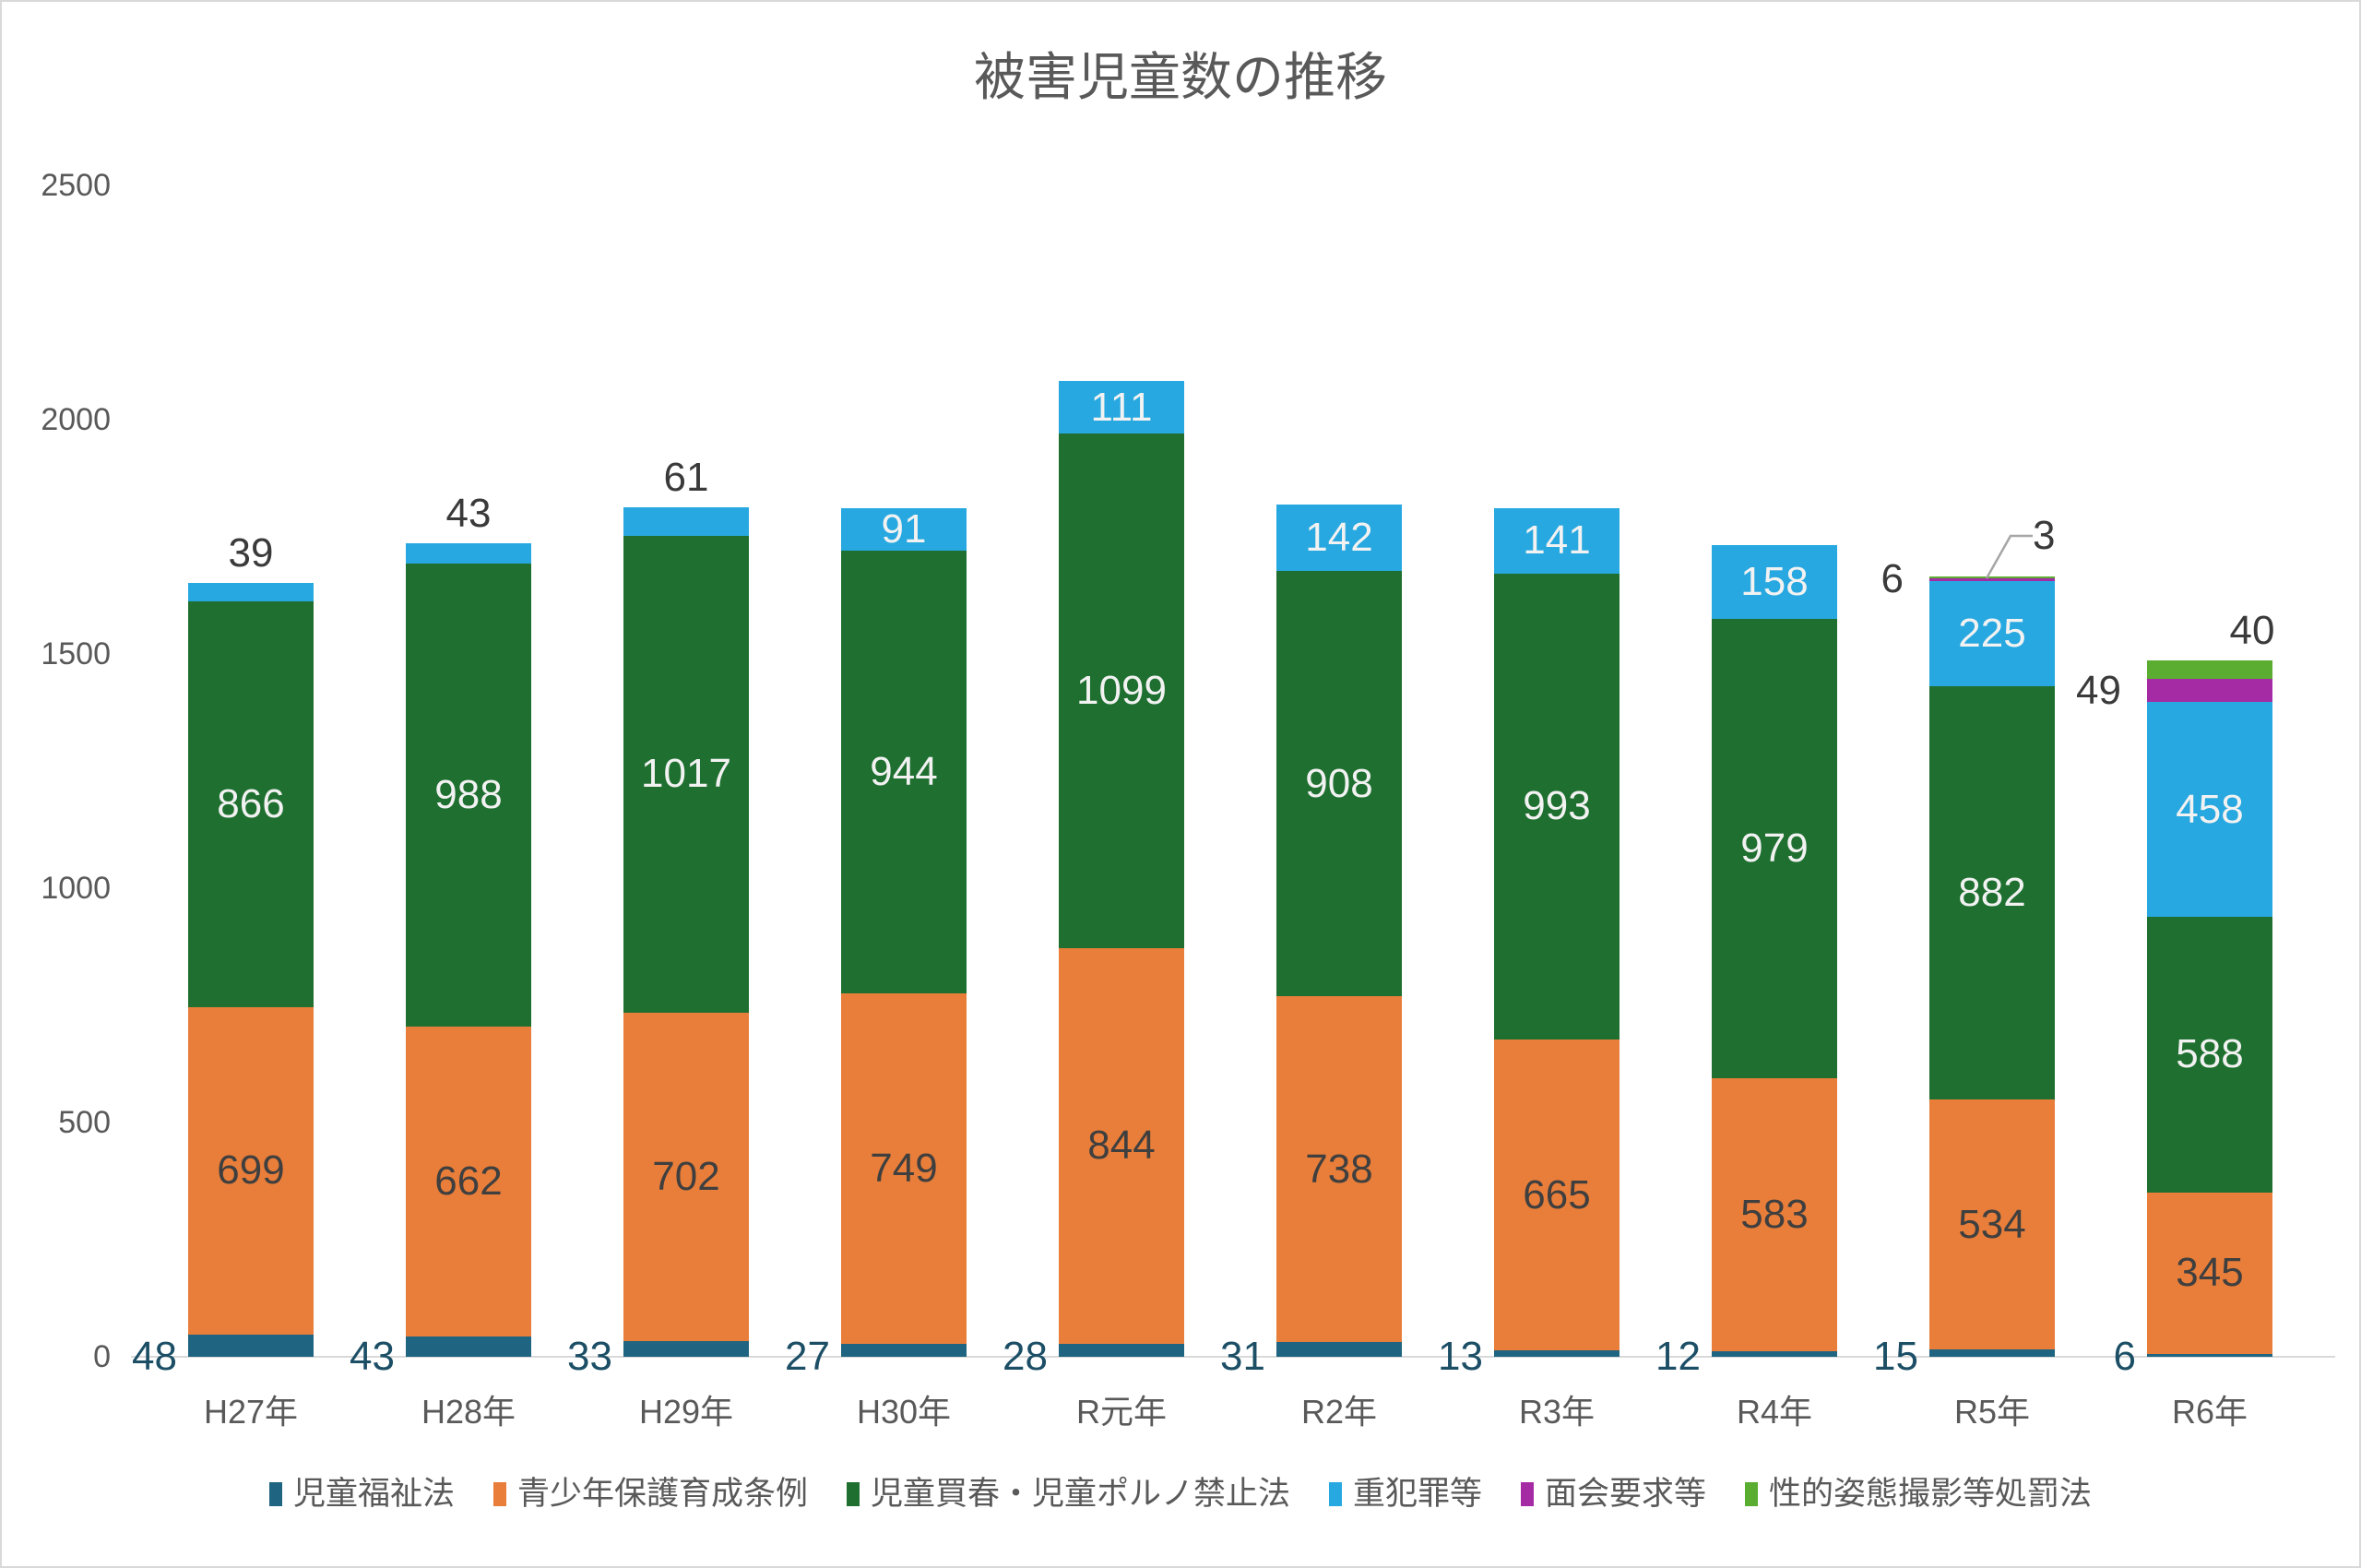  I want to click on legend-item: 面会要求等, so click(1613, 1494).